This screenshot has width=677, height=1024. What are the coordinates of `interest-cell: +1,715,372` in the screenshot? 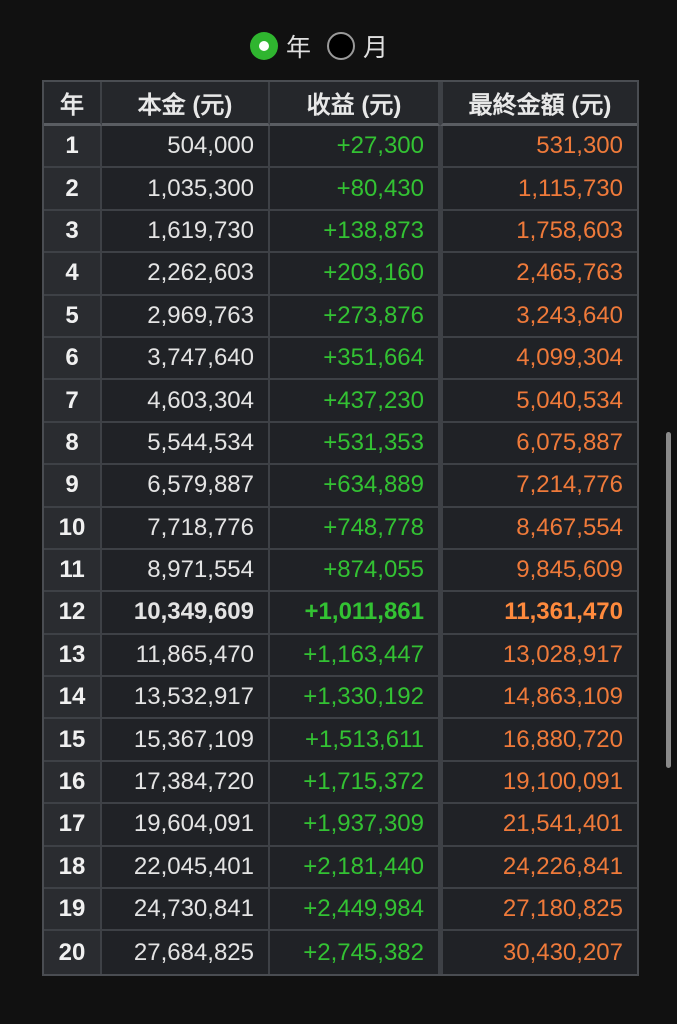 It's located at (355, 783).